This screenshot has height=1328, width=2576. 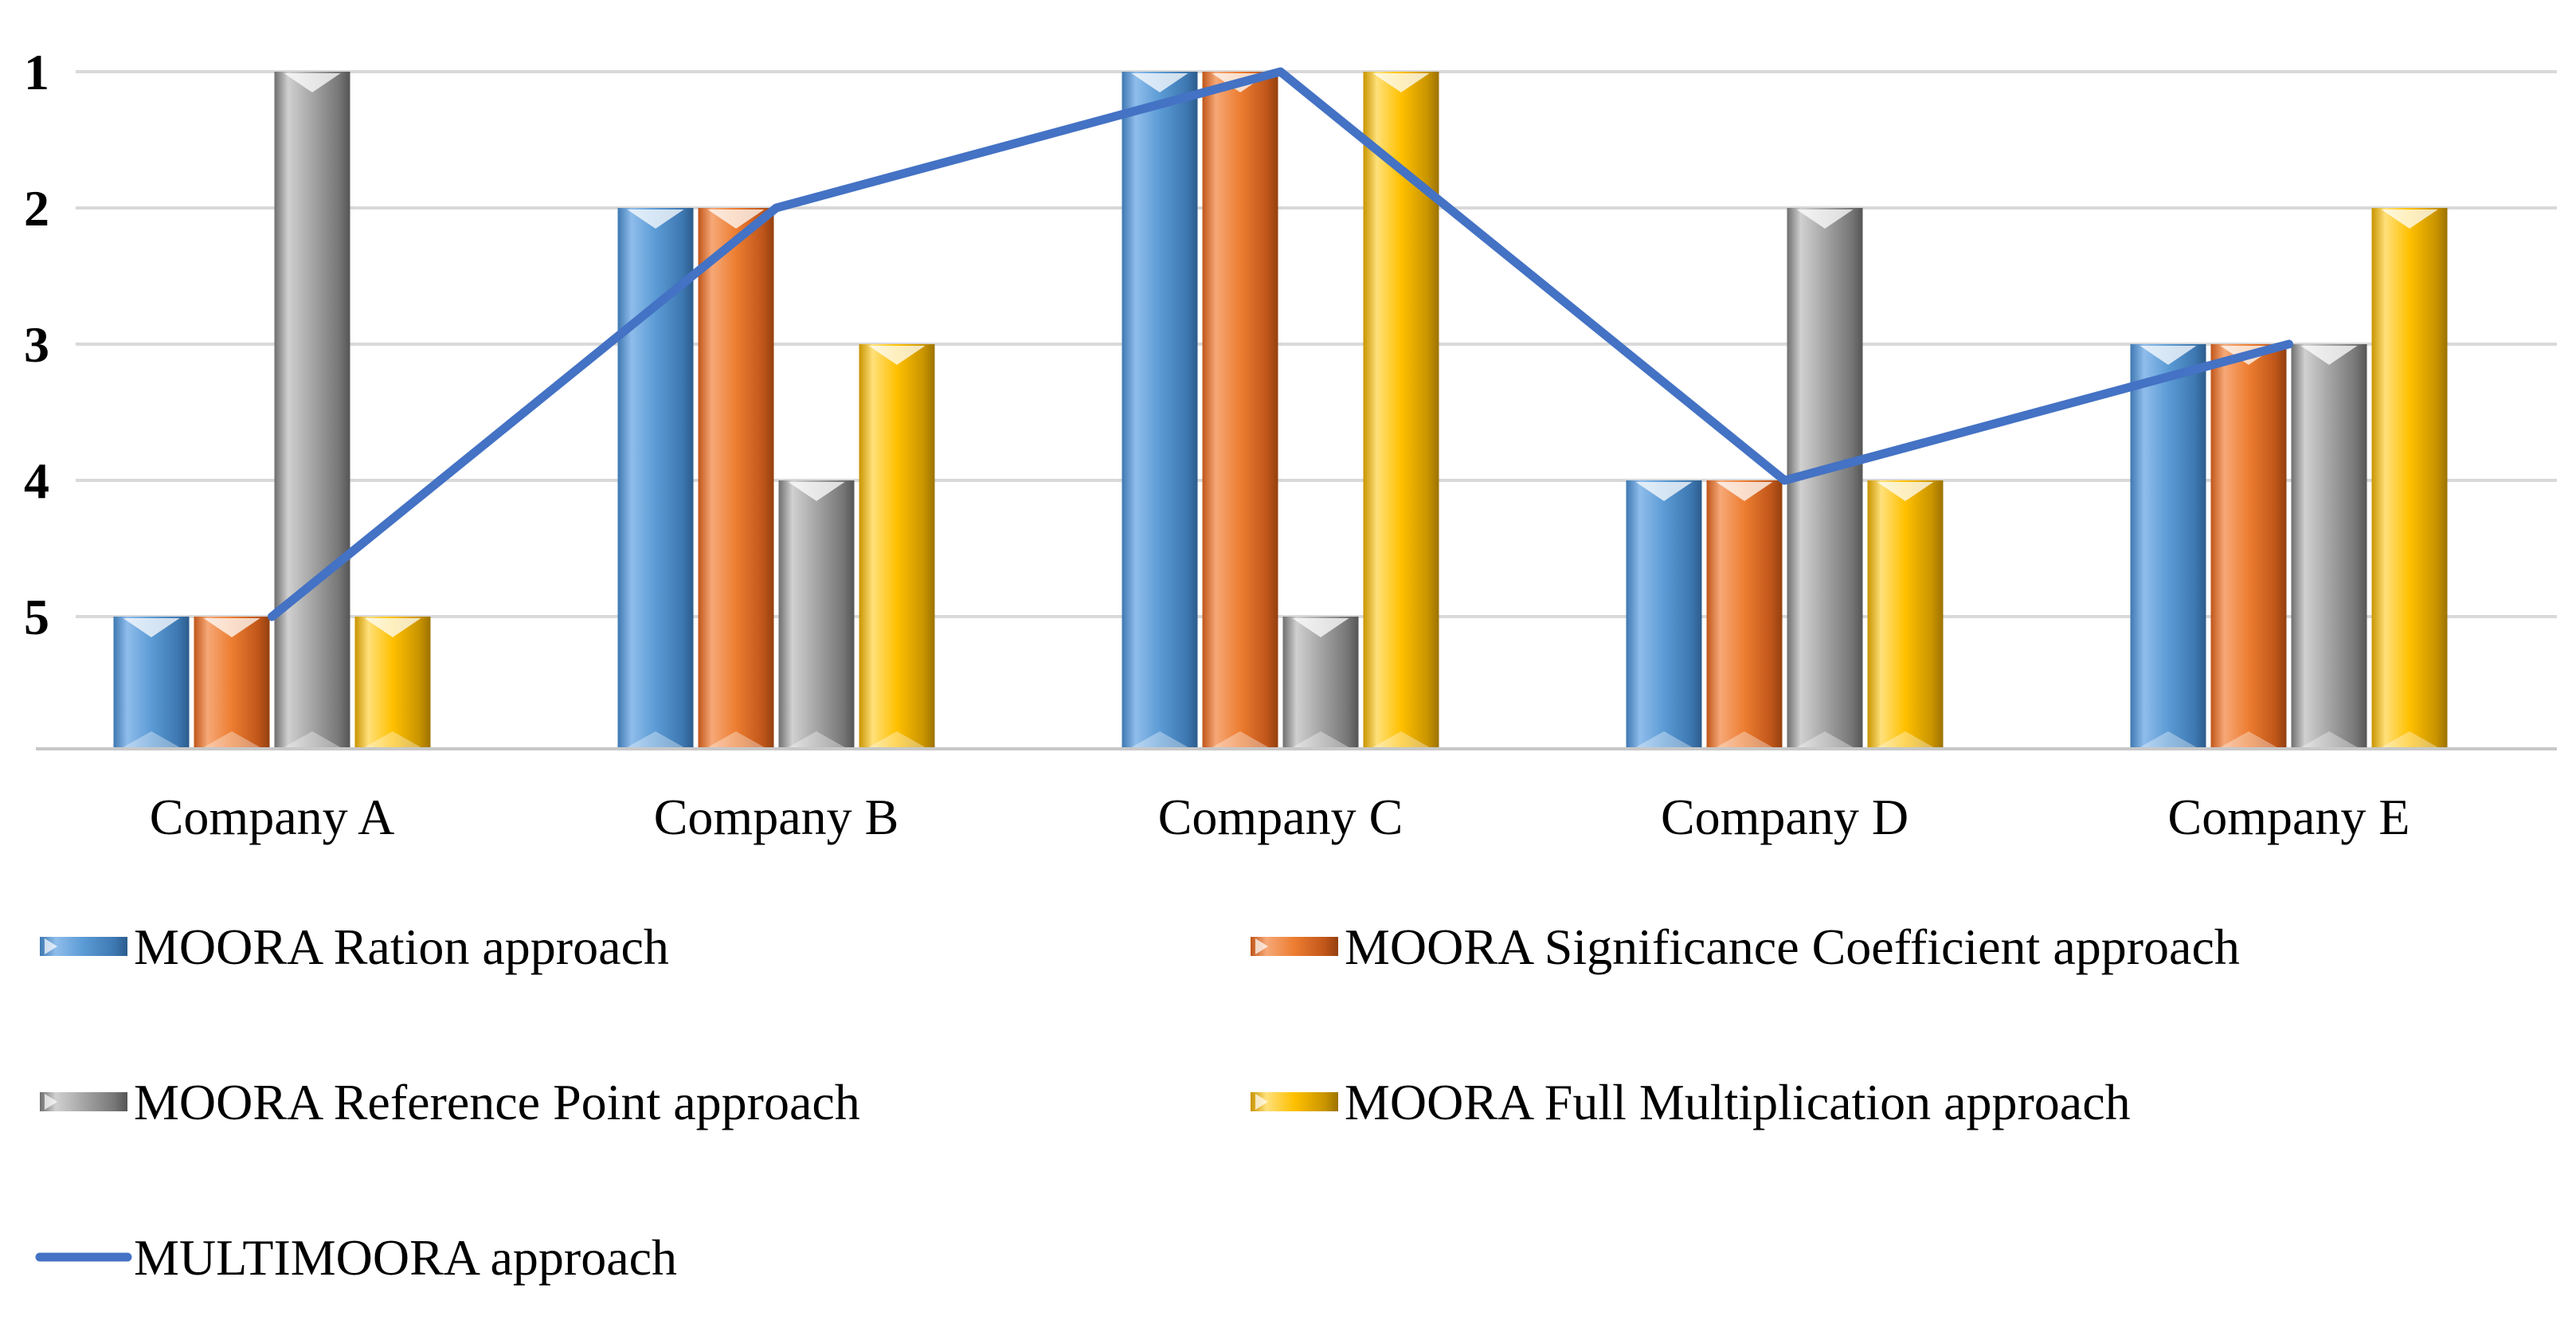 What do you see at coordinates (2289, 817) in the screenshot?
I see `x-tick-label: Company E` at bounding box center [2289, 817].